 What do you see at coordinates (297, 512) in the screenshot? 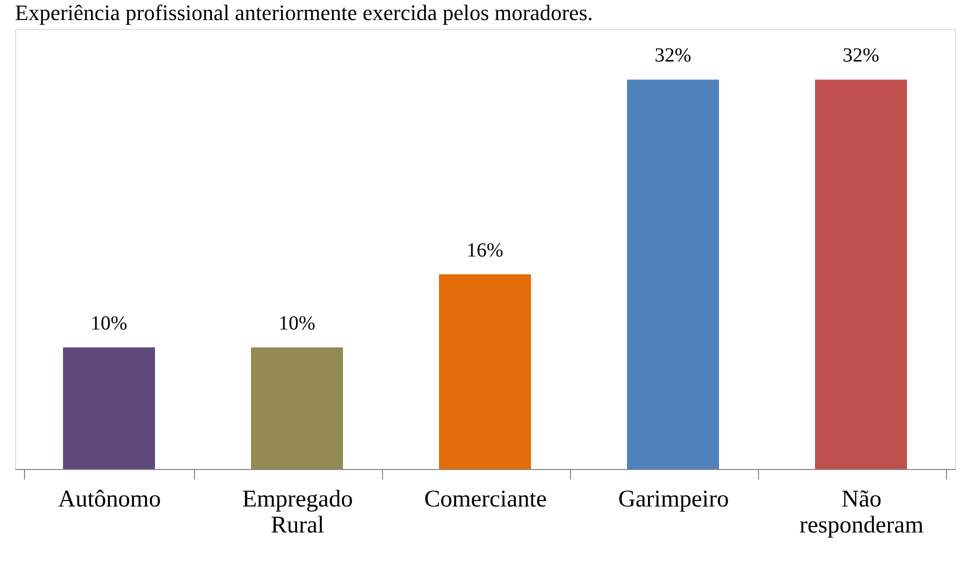
I see `x-tick-label: Empregado Rural` at bounding box center [297, 512].